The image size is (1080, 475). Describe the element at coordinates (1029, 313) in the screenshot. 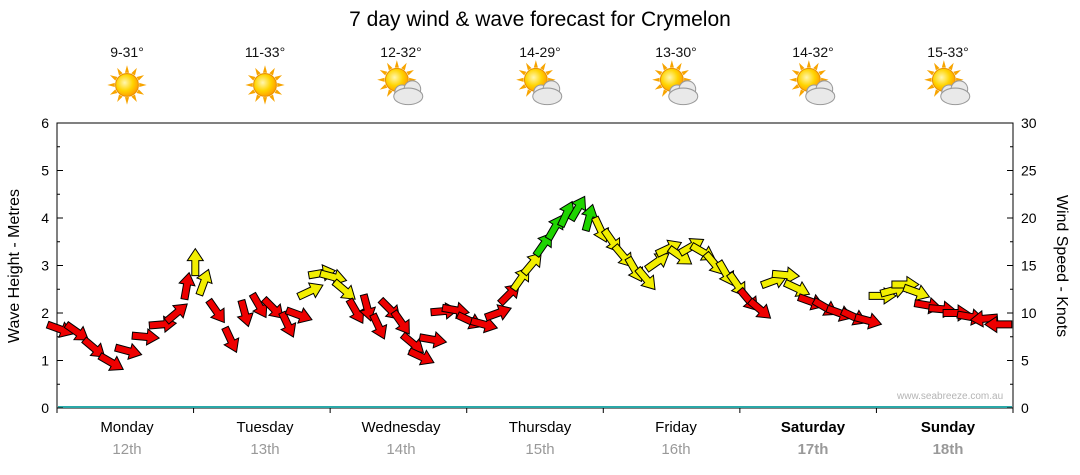

I see `knot-tick-label: 10` at that location.